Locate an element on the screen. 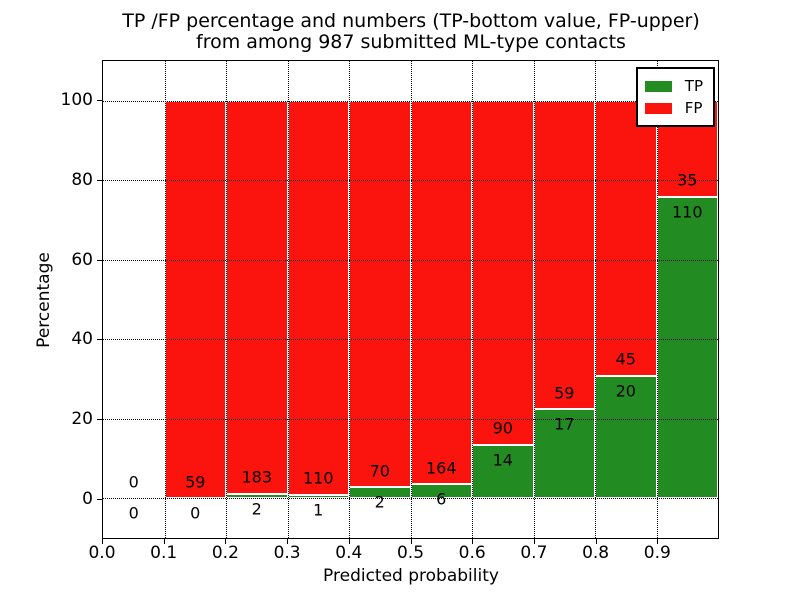 This screenshot has width=800, height=600. x-tick-label: 0.2 is located at coordinates (225, 553).